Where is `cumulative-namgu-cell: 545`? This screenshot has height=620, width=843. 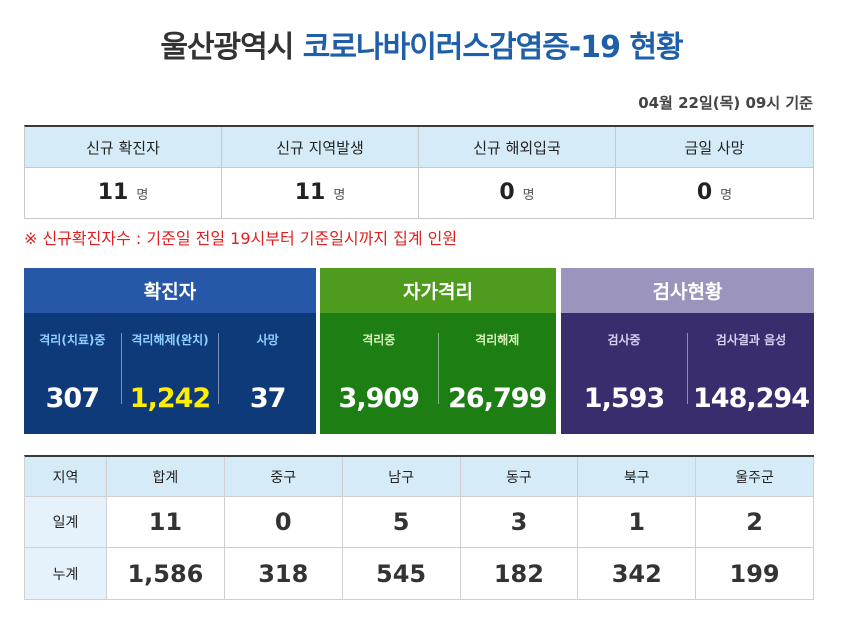
cumulative-namgu-cell: 545 is located at coordinates (402, 573).